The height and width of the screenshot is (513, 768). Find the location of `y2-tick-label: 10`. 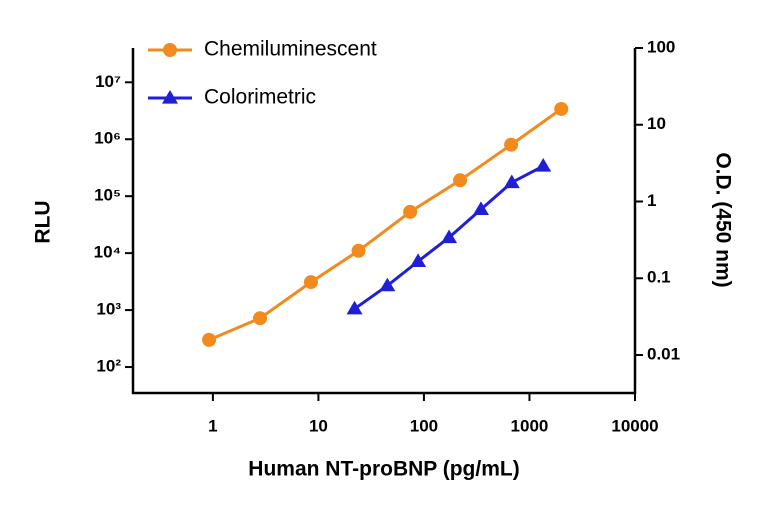

y2-tick-label: 10 is located at coordinates (656, 123).